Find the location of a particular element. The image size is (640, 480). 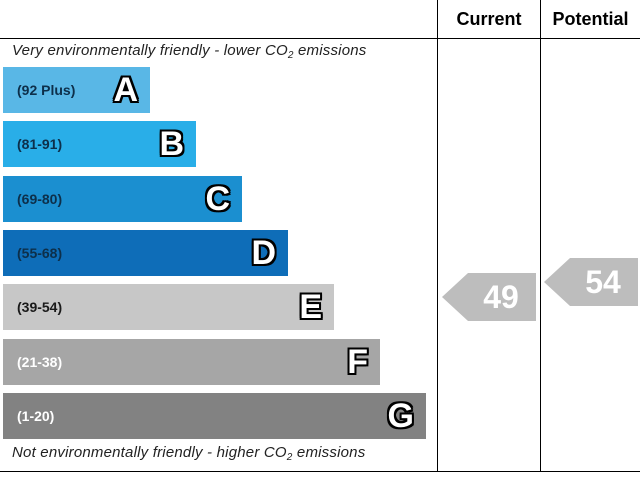

column-header-potential: Potential is located at coordinates (590, 19).